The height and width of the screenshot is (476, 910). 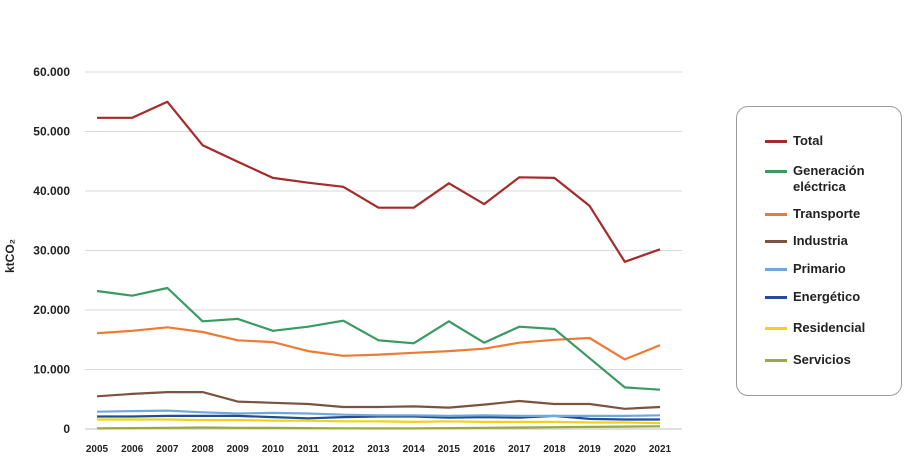 I want to click on series-line-primario, so click(x=378, y=413).